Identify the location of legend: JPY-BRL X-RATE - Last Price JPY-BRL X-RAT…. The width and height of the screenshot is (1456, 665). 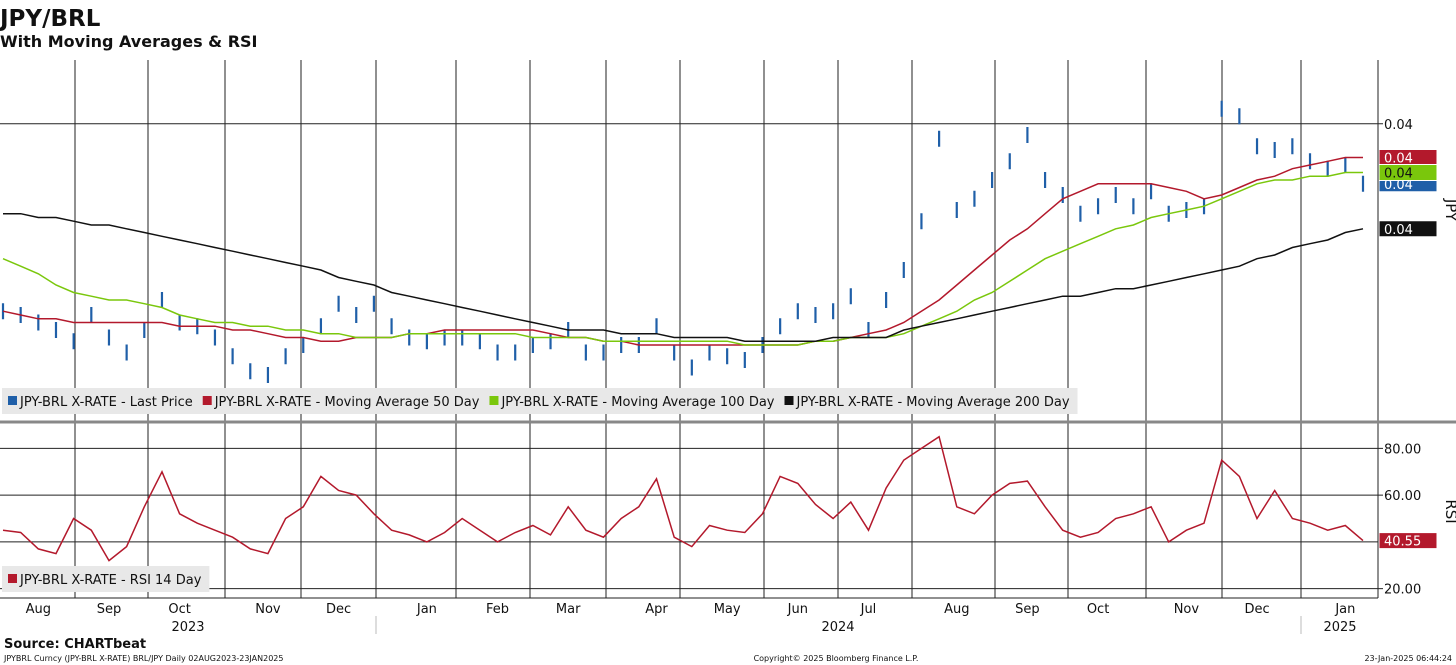
(540, 401).